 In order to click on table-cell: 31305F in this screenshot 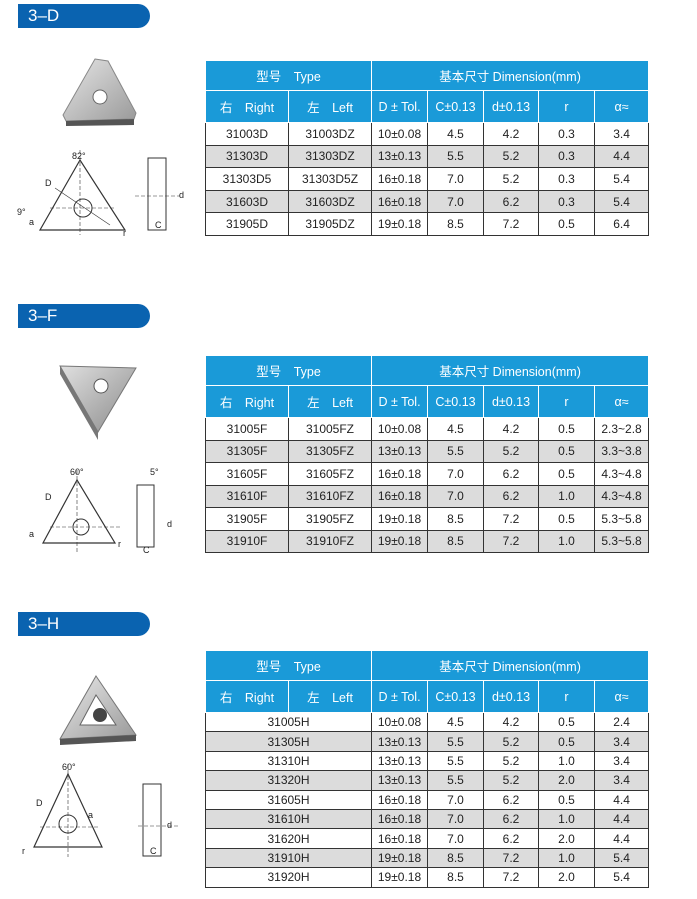, I will do `click(247, 451)`.